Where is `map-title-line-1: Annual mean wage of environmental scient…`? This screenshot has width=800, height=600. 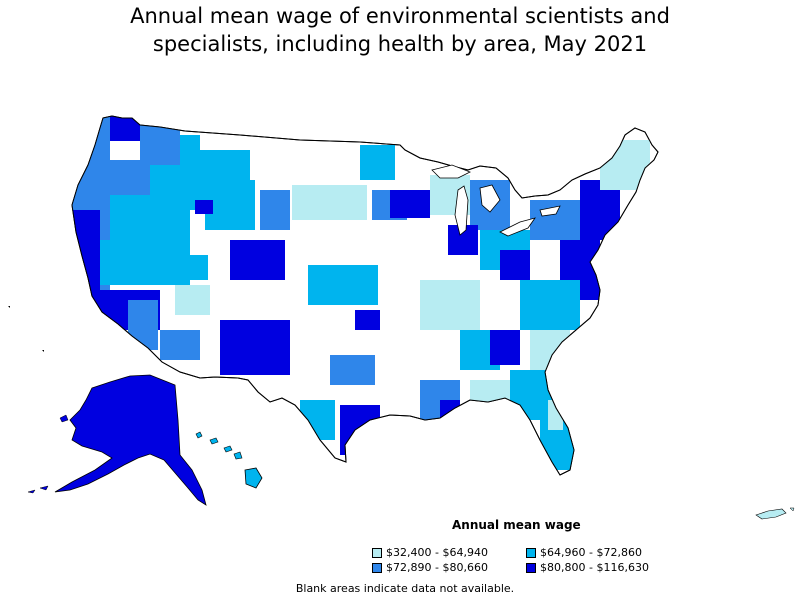
map-title-line-1: Annual mean wage of environmental scient… is located at coordinates (400, 16).